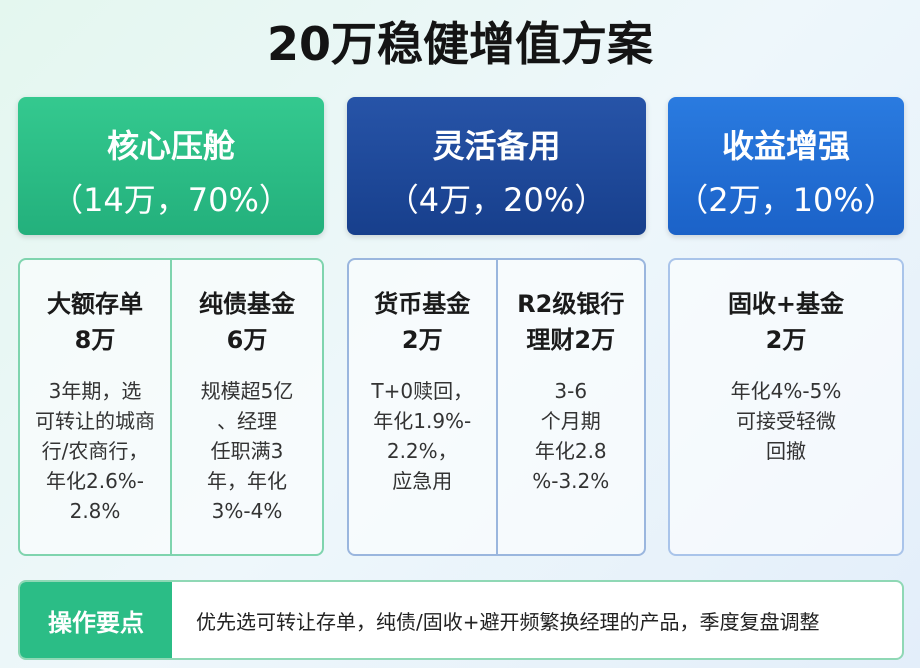 The height and width of the screenshot is (668, 920). What do you see at coordinates (95, 322) in the screenshot?
I see `item-heading: 大额存单 8万` at bounding box center [95, 322].